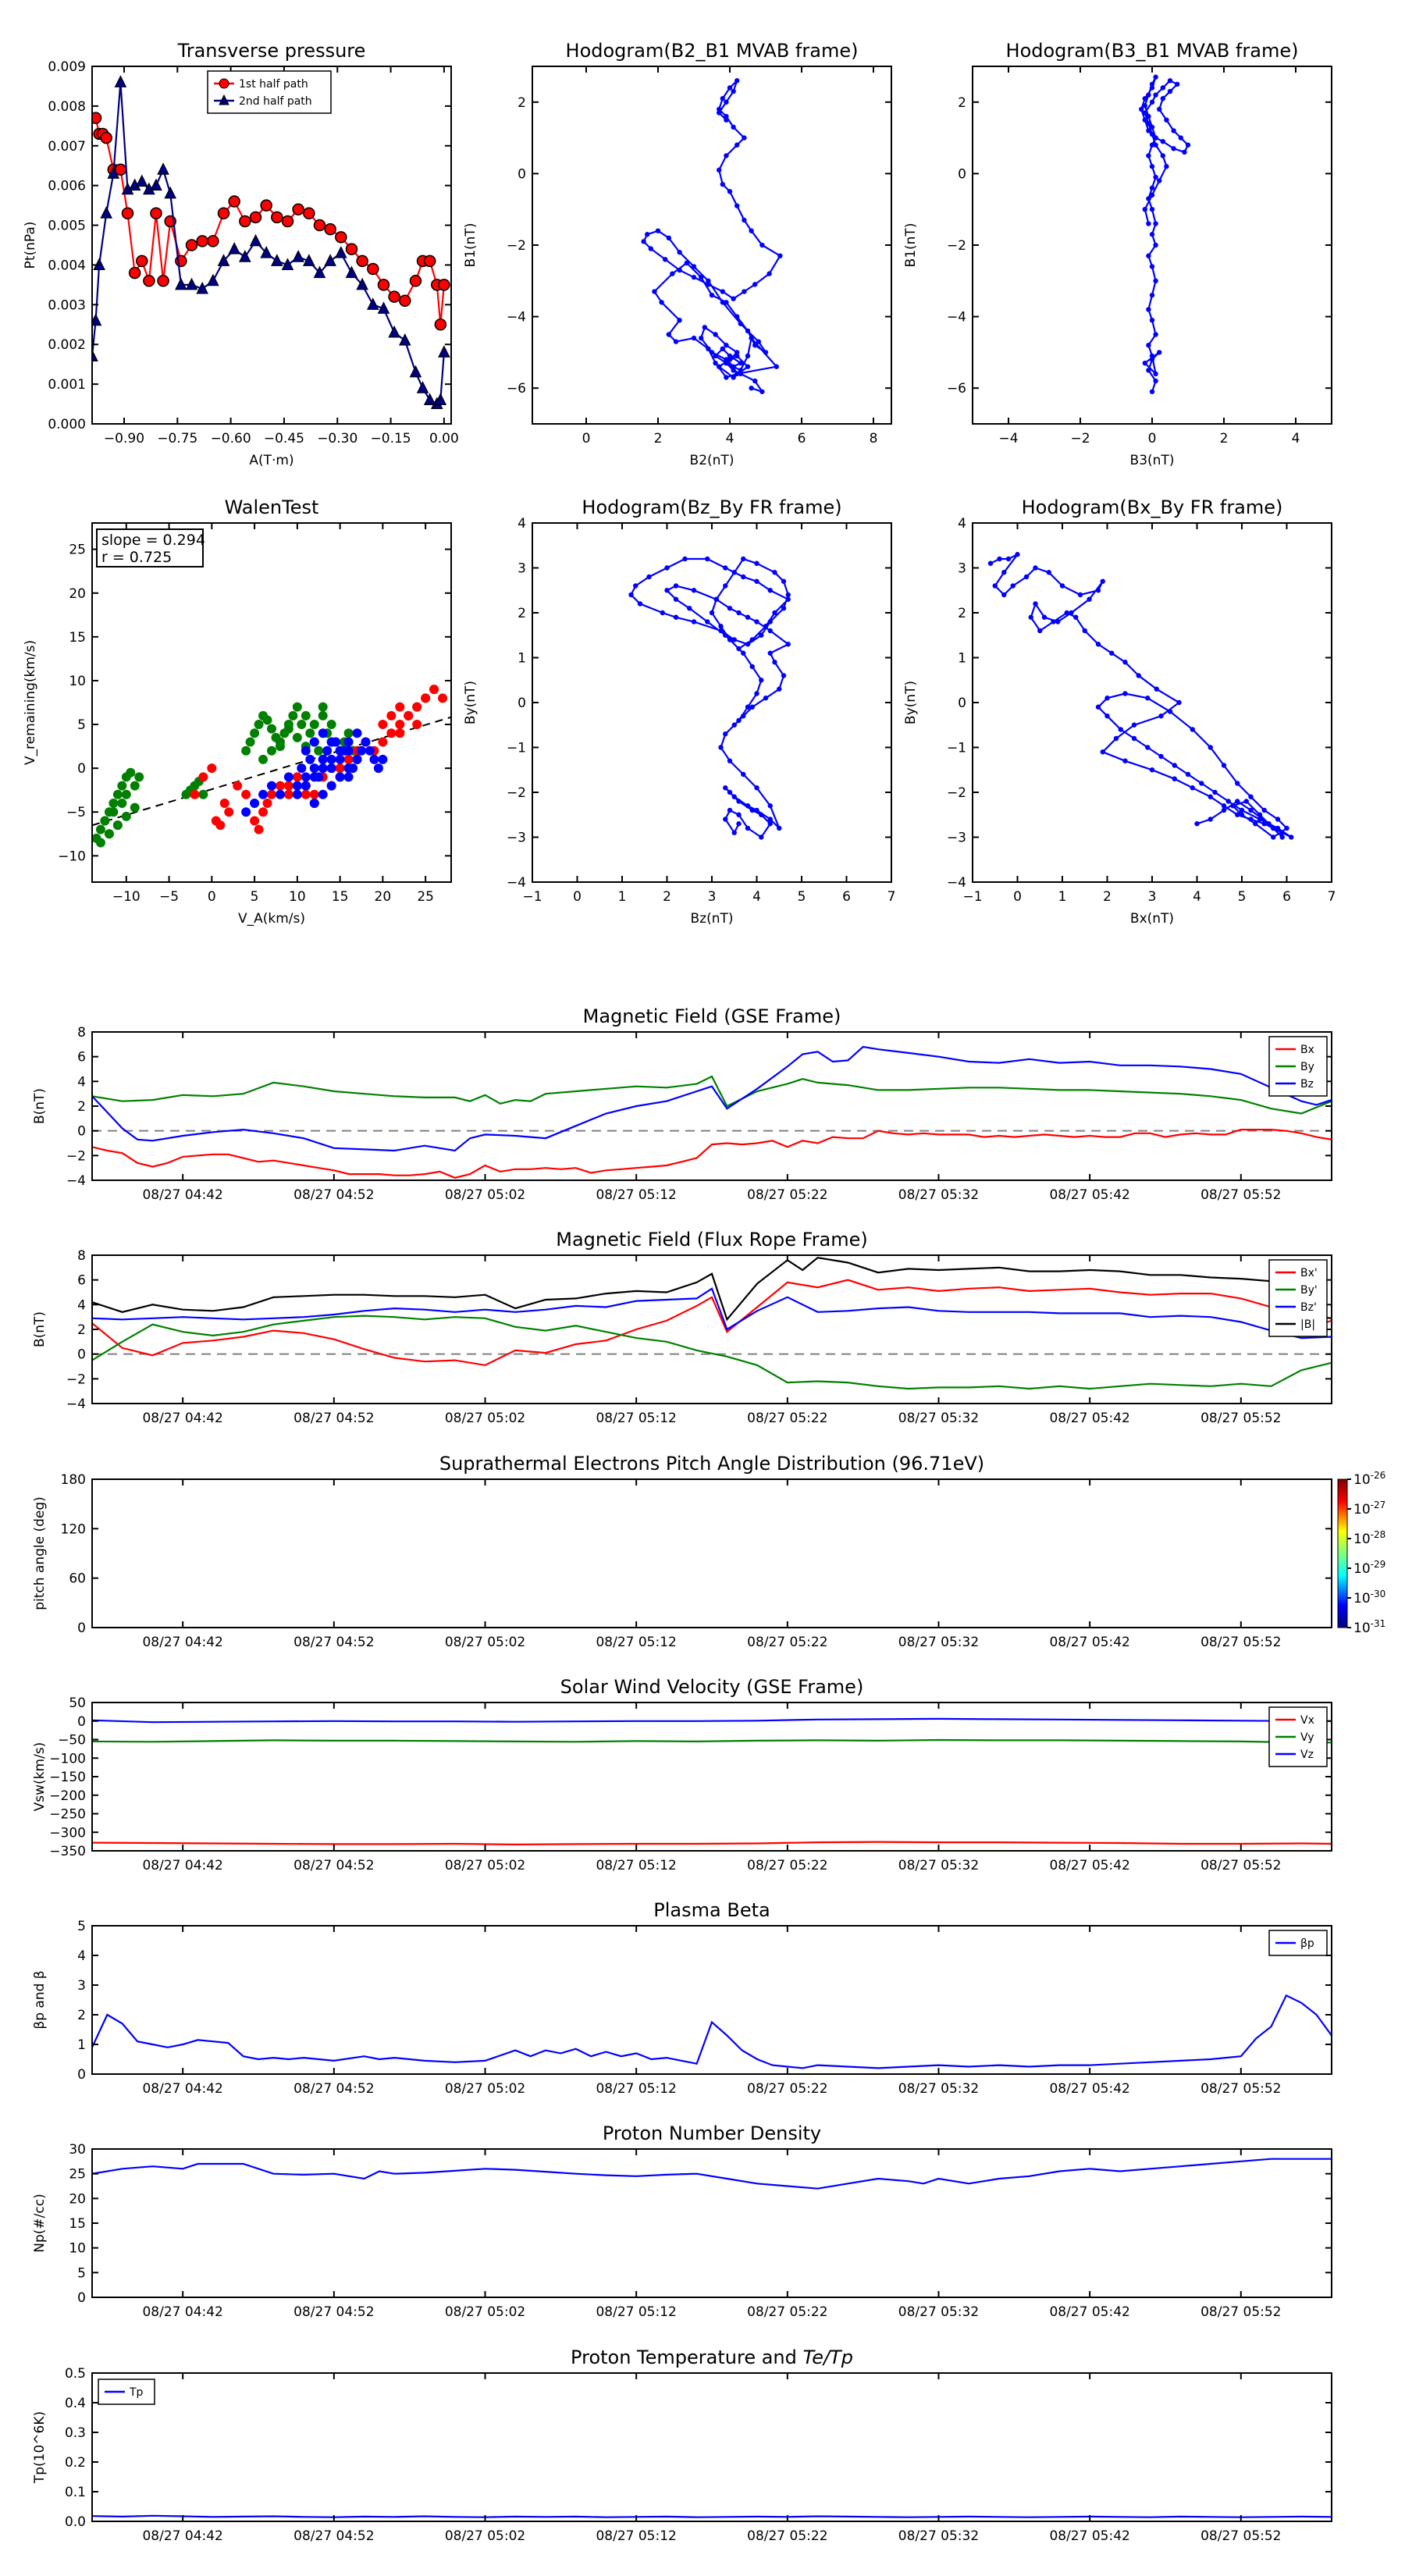  What do you see at coordinates (76, 2374) in the screenshot?
I see `y-tick-label: 0.5` at bounding box center [76, 2374].